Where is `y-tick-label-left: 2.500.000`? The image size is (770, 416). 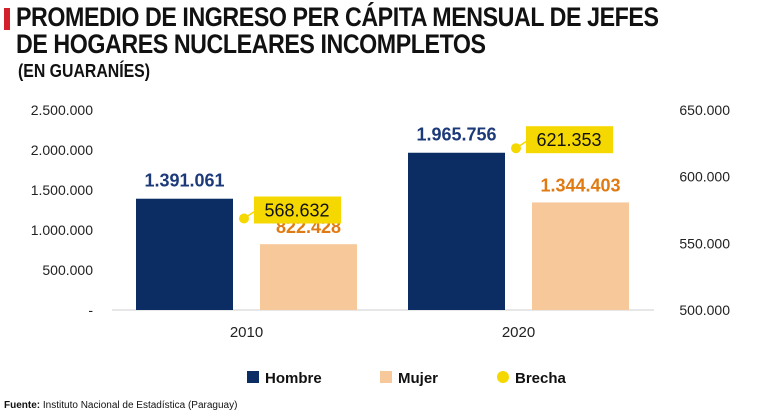 y-tick-label-left: 2.500.000 is located at coordinates (62, 110).